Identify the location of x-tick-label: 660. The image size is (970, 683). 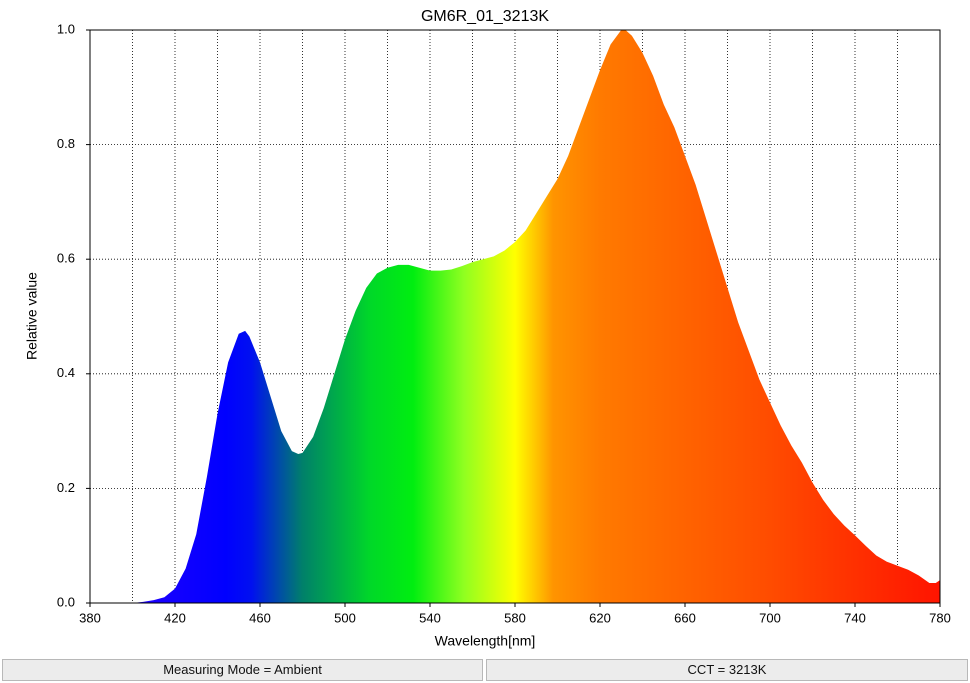
(685, 617).